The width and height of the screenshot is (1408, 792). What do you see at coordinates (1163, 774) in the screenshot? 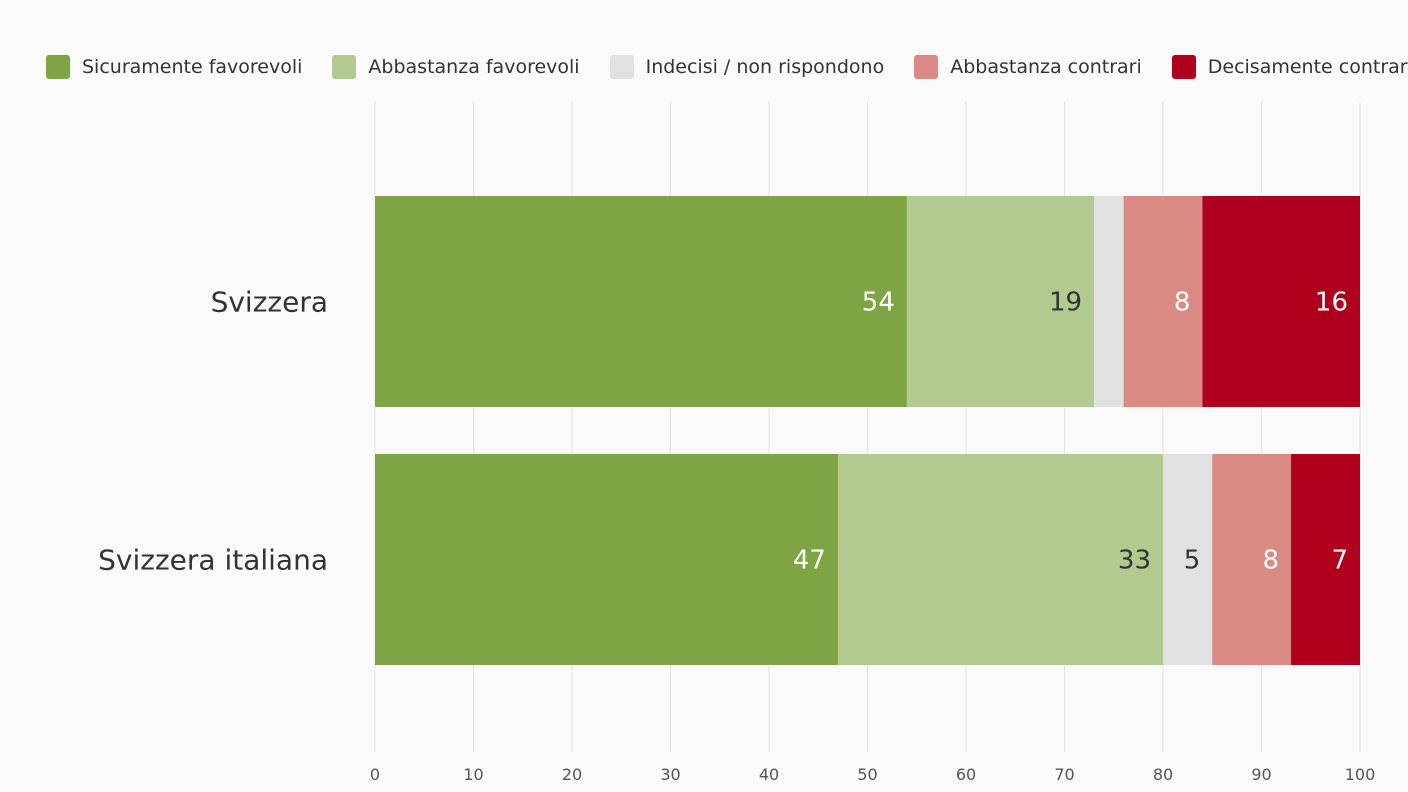
I see `x-tick-label: 80` at bounding box center [1163, 774].